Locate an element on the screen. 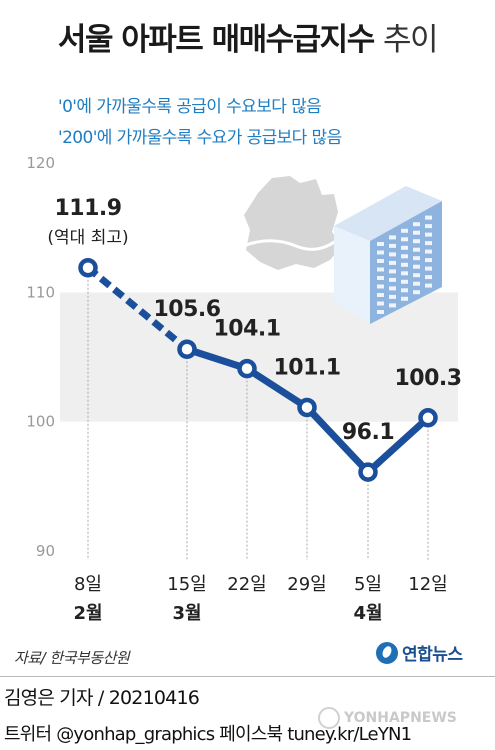 The height and width of the screenshot is (750, 495). chart-title-suffix: 추이 is located at coordinates (411, 40).